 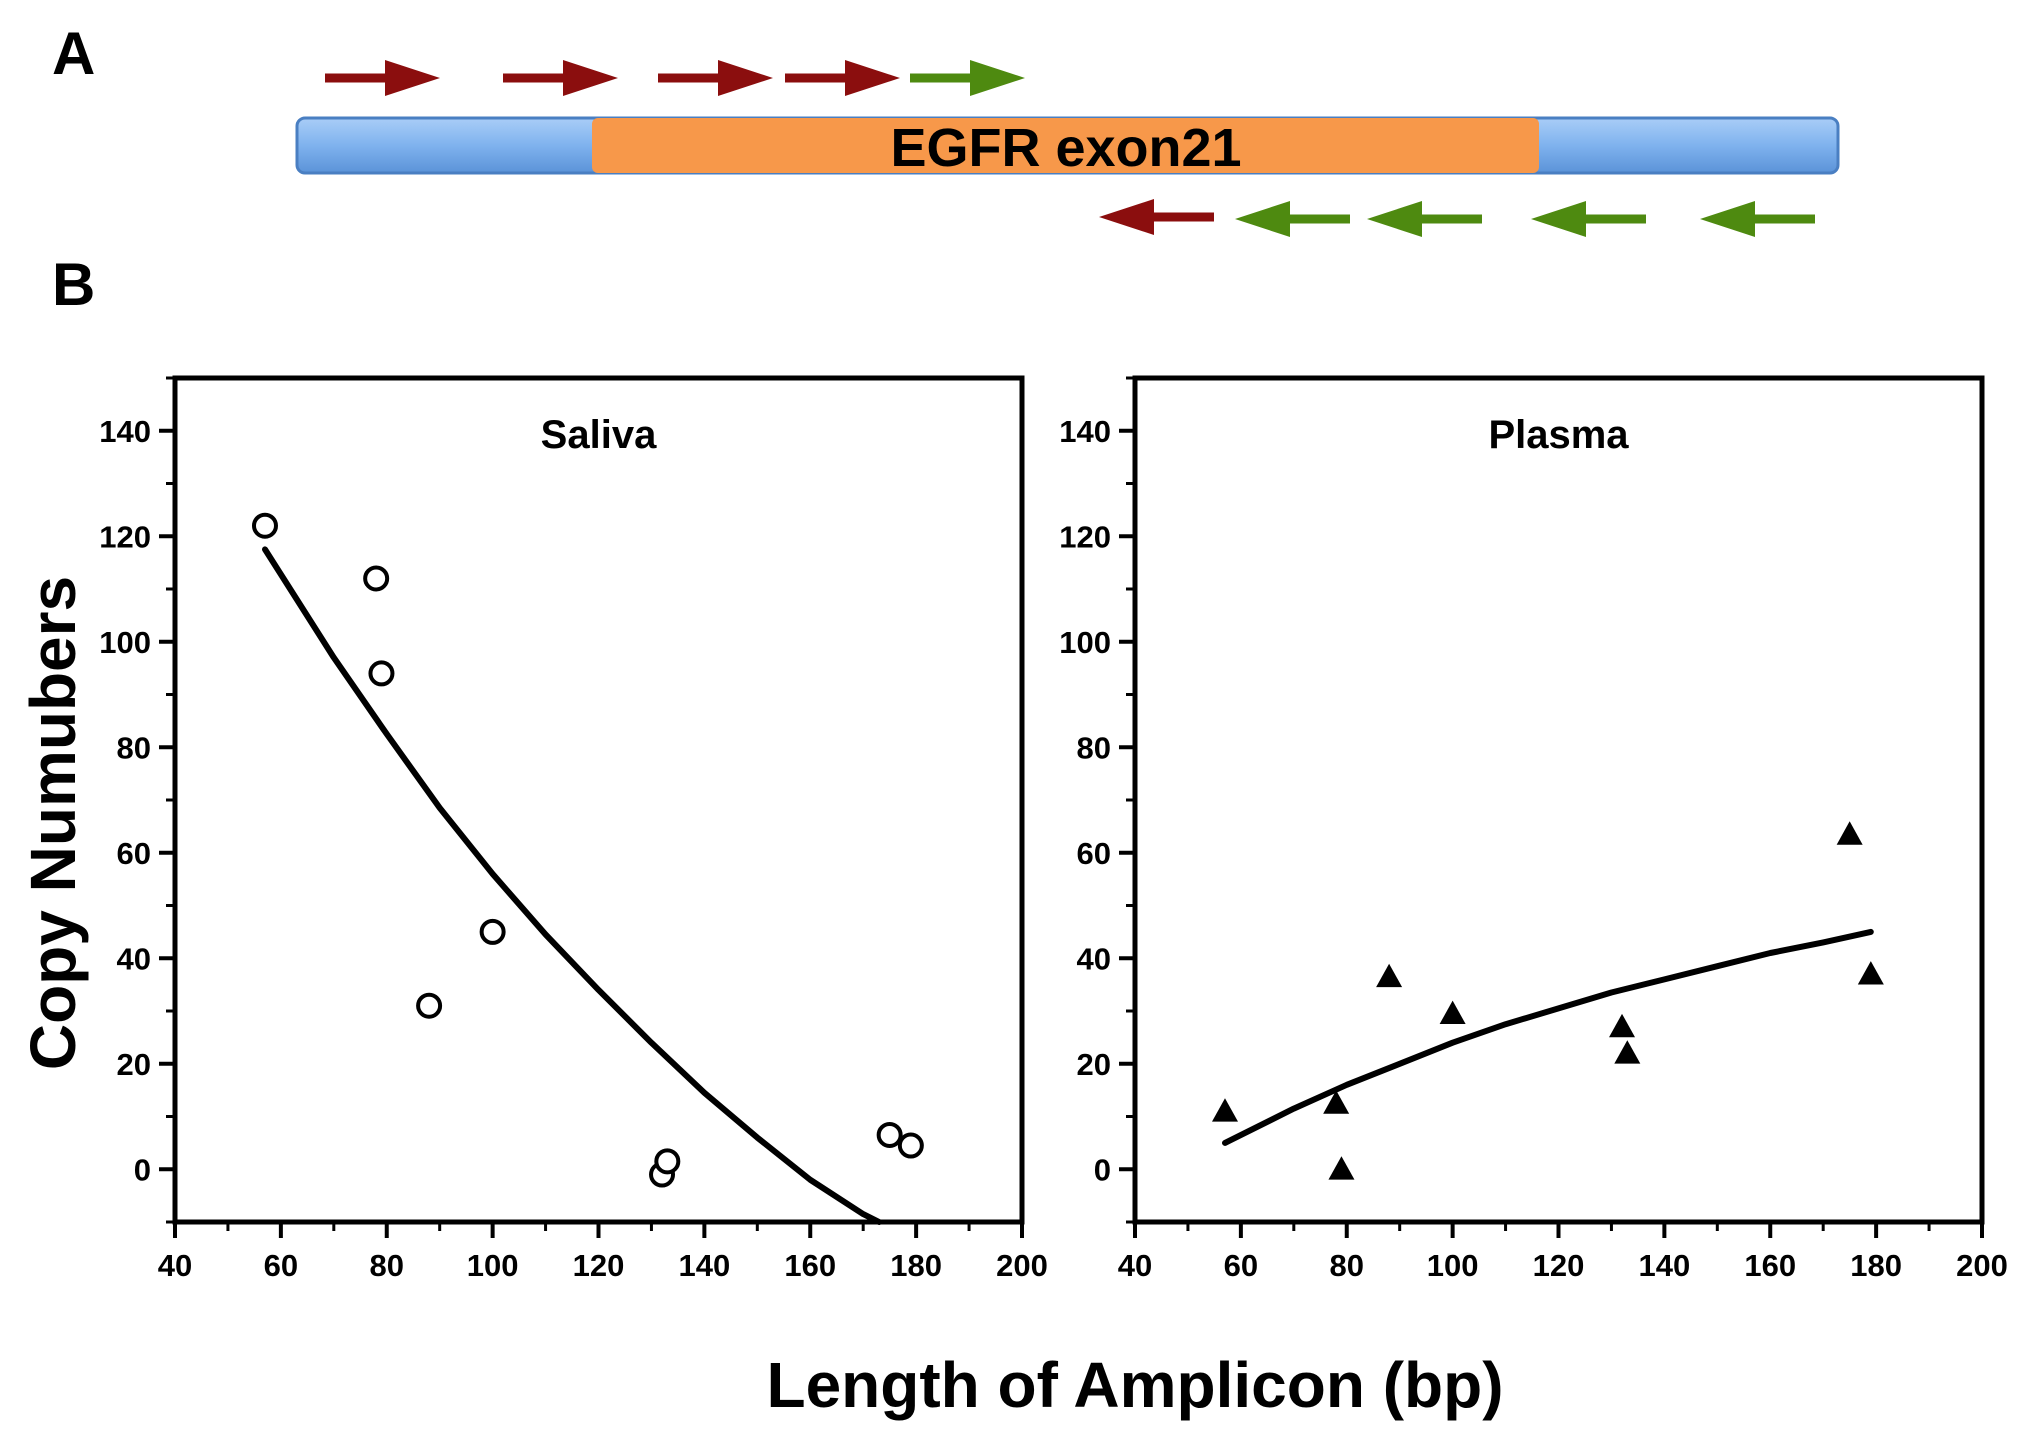 What do you see at coordinates (493, 1265) in the screenshot?
I see `saliva-x-tick-label: 100` at bounding box center [493, 1265].